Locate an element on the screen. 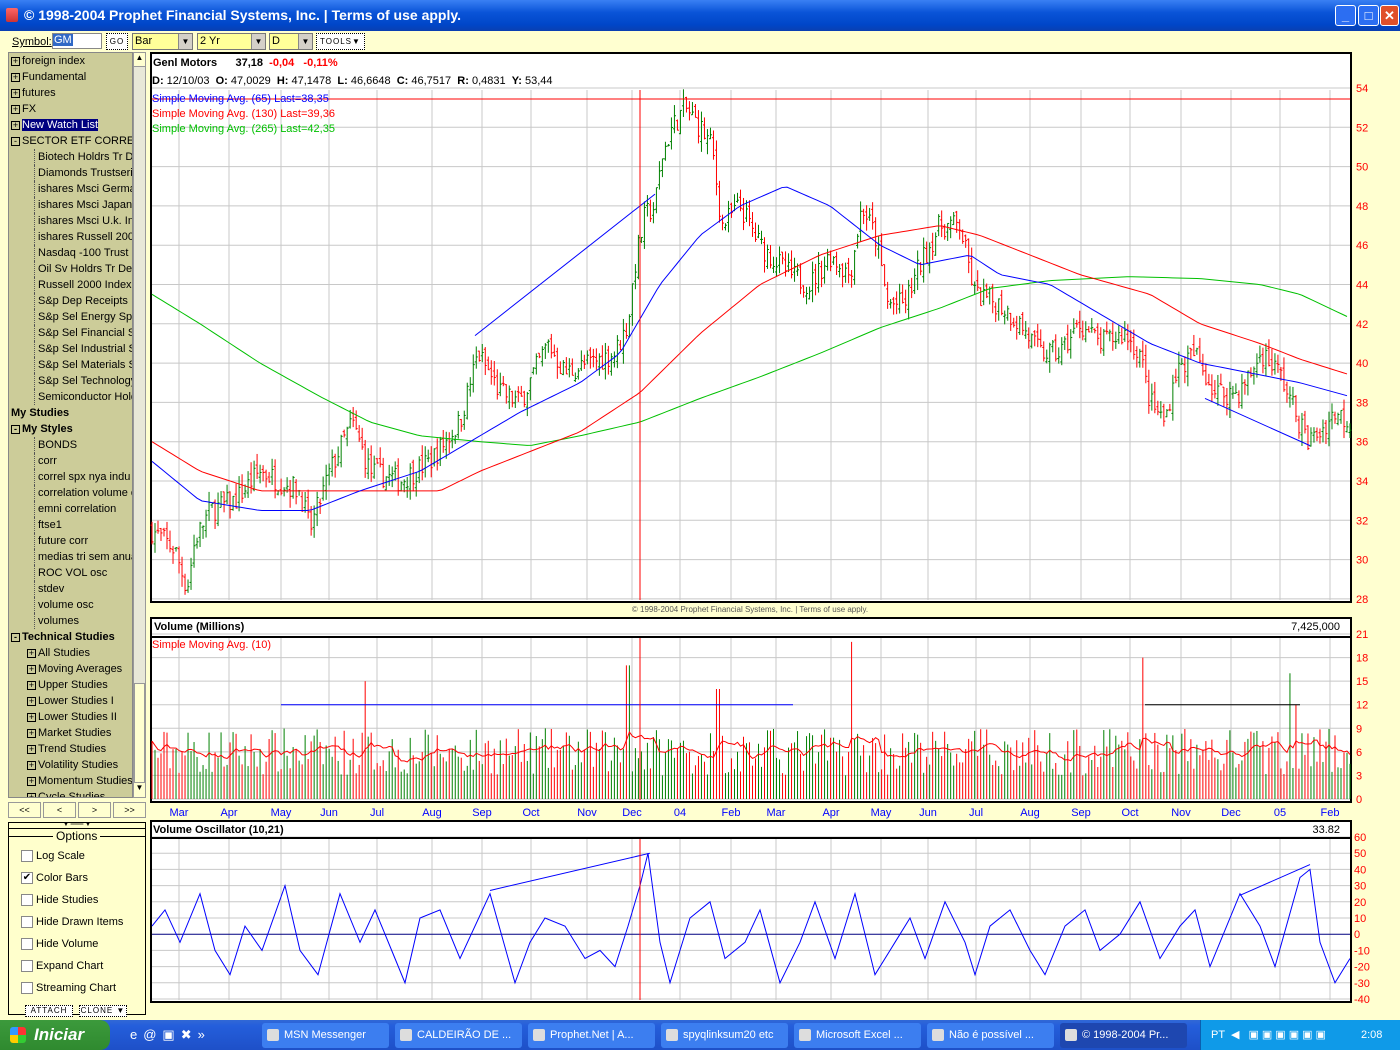 The width and height of the screenshot is (1400, 1050). attach-button: ATTACH is located at coordinates (49, 1011).